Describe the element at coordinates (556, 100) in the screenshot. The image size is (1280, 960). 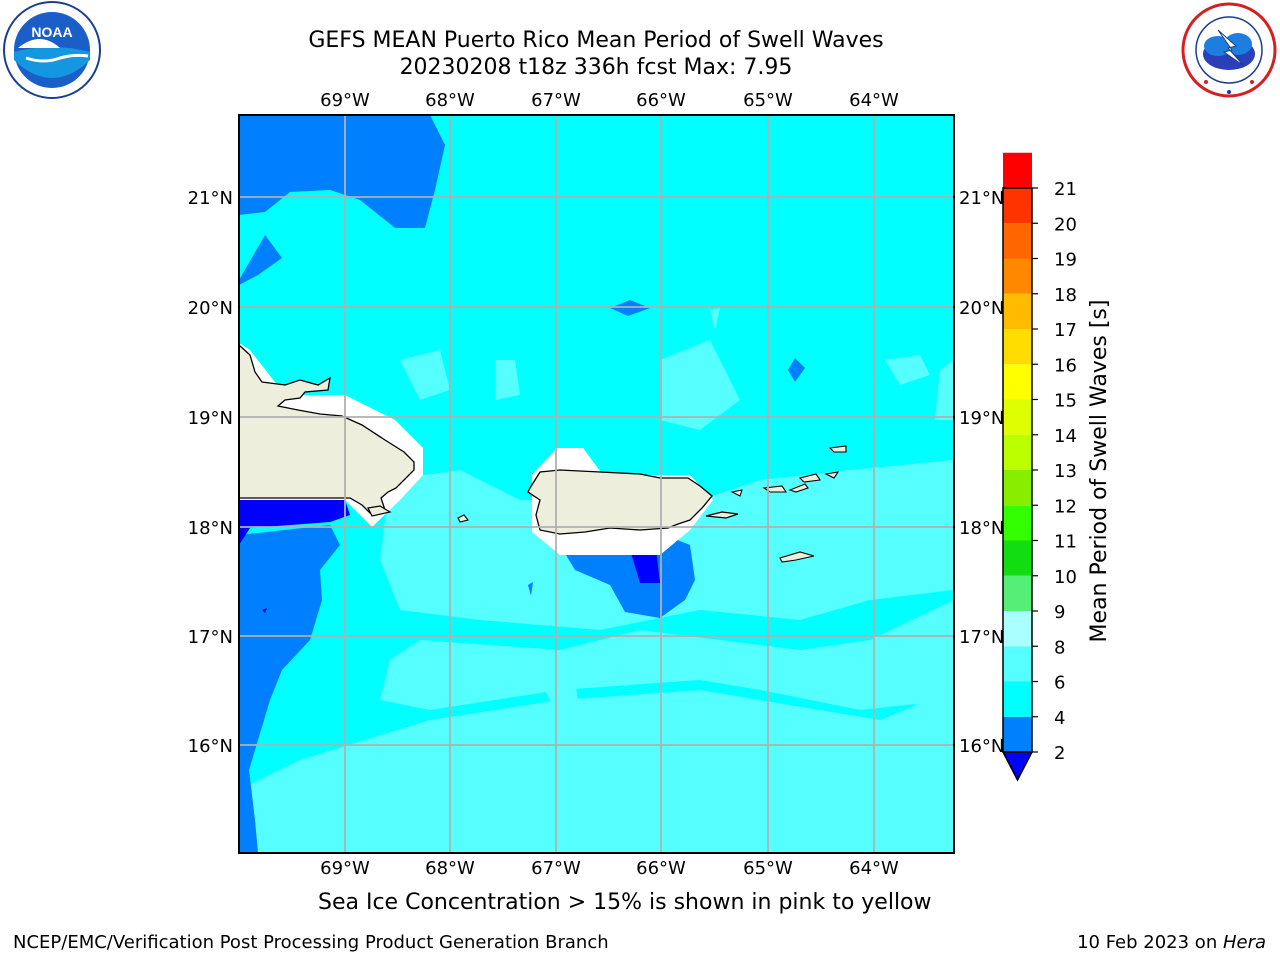
I see `lon-label-top: 67°W` at that location.